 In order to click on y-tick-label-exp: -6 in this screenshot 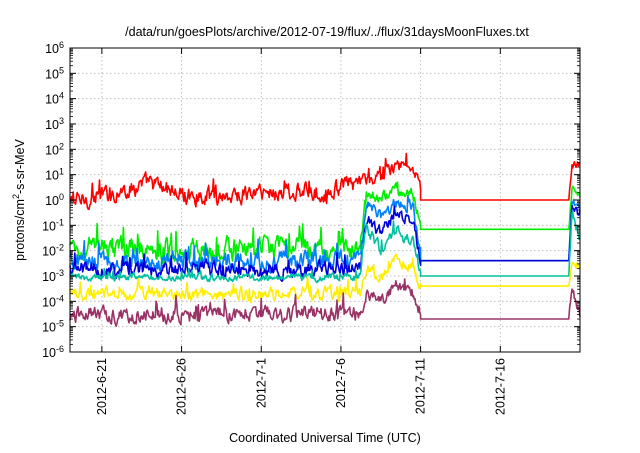, I will do `click(60, 349)`.